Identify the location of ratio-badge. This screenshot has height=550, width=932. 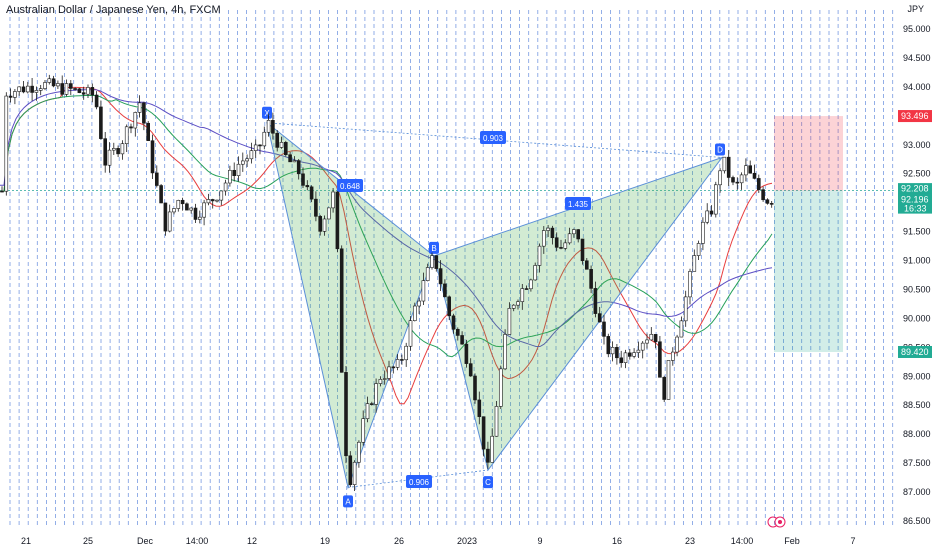
(493, 137).